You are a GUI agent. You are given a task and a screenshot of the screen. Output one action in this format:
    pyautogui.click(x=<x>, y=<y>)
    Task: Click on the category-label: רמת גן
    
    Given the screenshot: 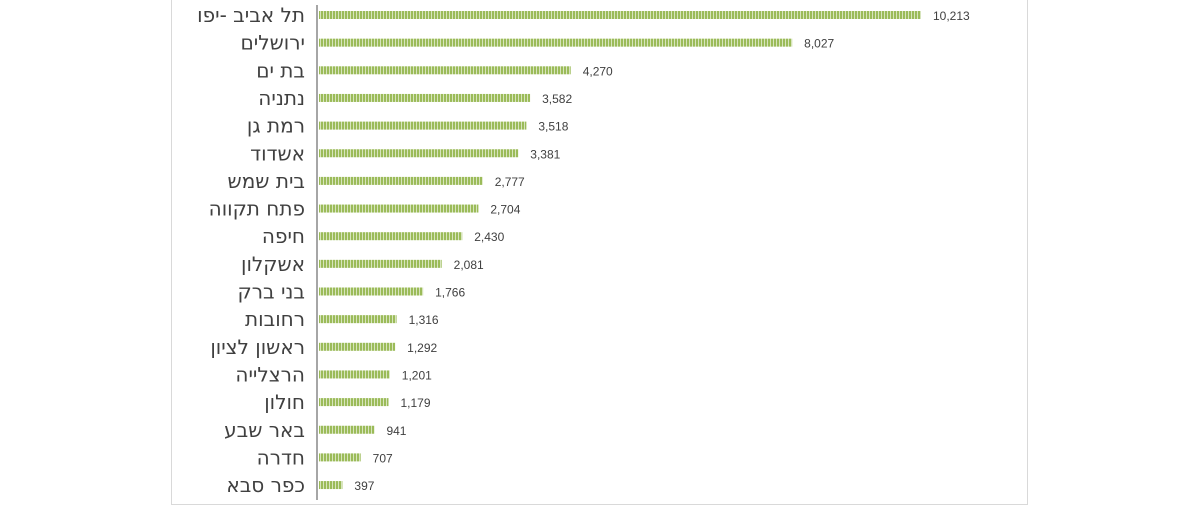 What is the action you would take?
    pyautogui.click(x=276, y=126)
    